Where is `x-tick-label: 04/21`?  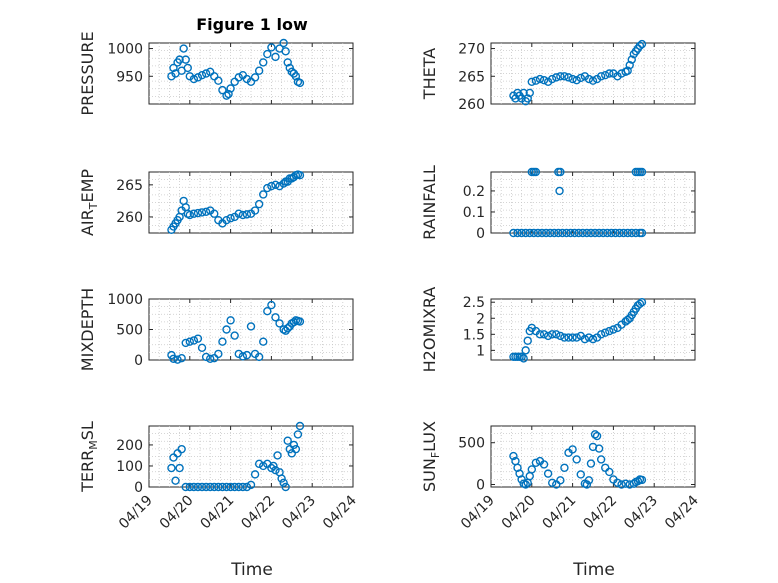 x-tick-label: 04/21 is located at coordinates (560, 513).